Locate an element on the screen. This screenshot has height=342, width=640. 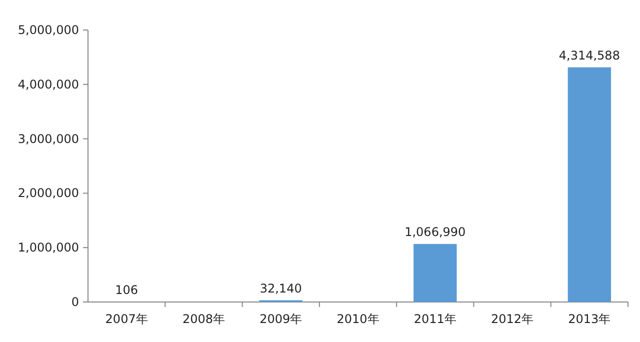
x-tick-label: 2011年 is located at coordinates (435, 319).